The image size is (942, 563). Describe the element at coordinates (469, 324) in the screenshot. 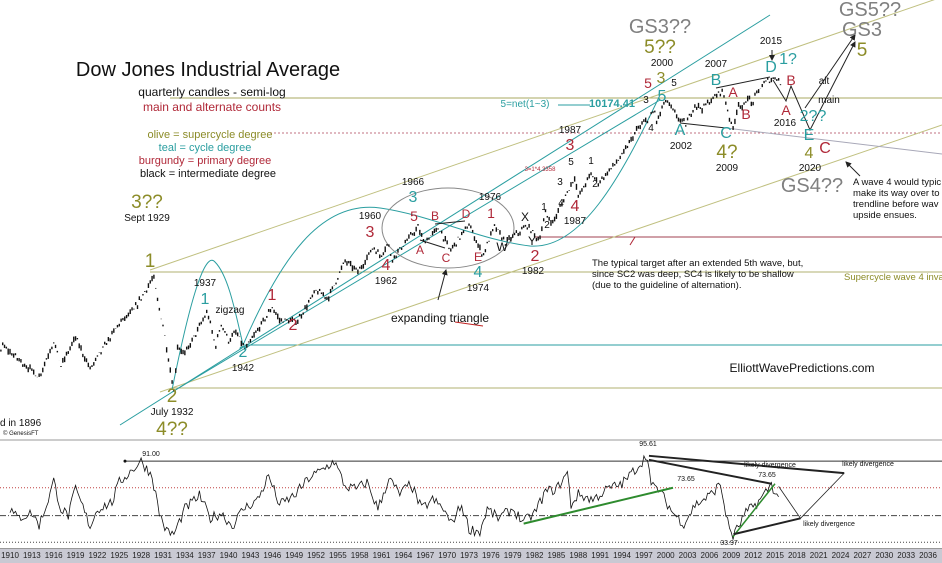

I see `red-underline` at that location.